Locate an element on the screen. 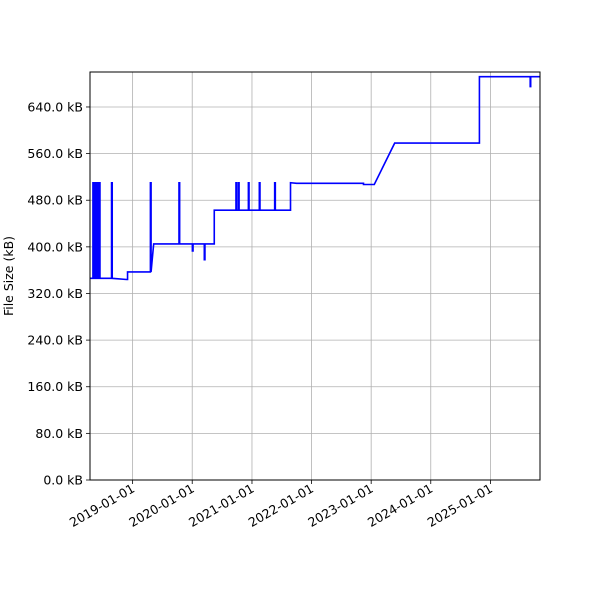 The image size is (600, 600). y-tick-label: 640.0 kB is located at coordinates (55, 106).